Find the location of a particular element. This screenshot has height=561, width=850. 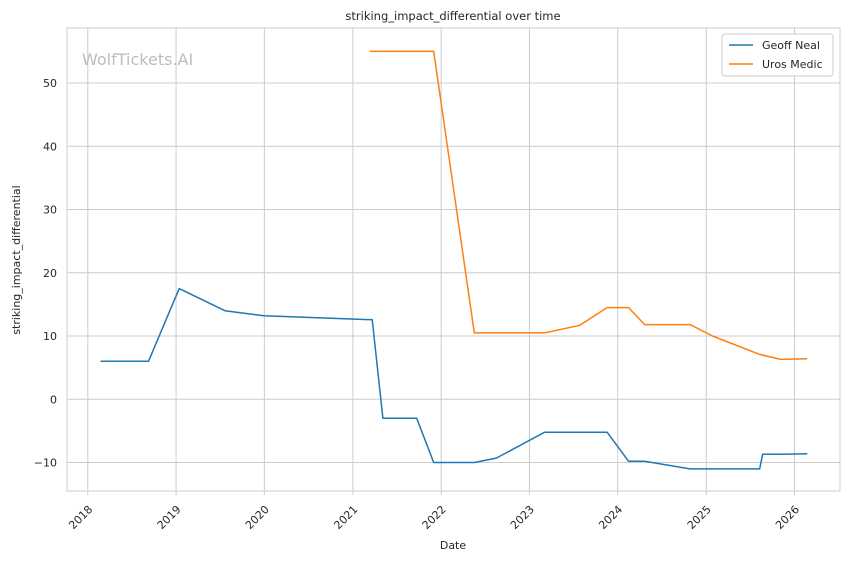

x-axis-ticks: 2018 2019 2020 2021 2022 2023 2024 2025 2026 is located at coordinates (434, 511).